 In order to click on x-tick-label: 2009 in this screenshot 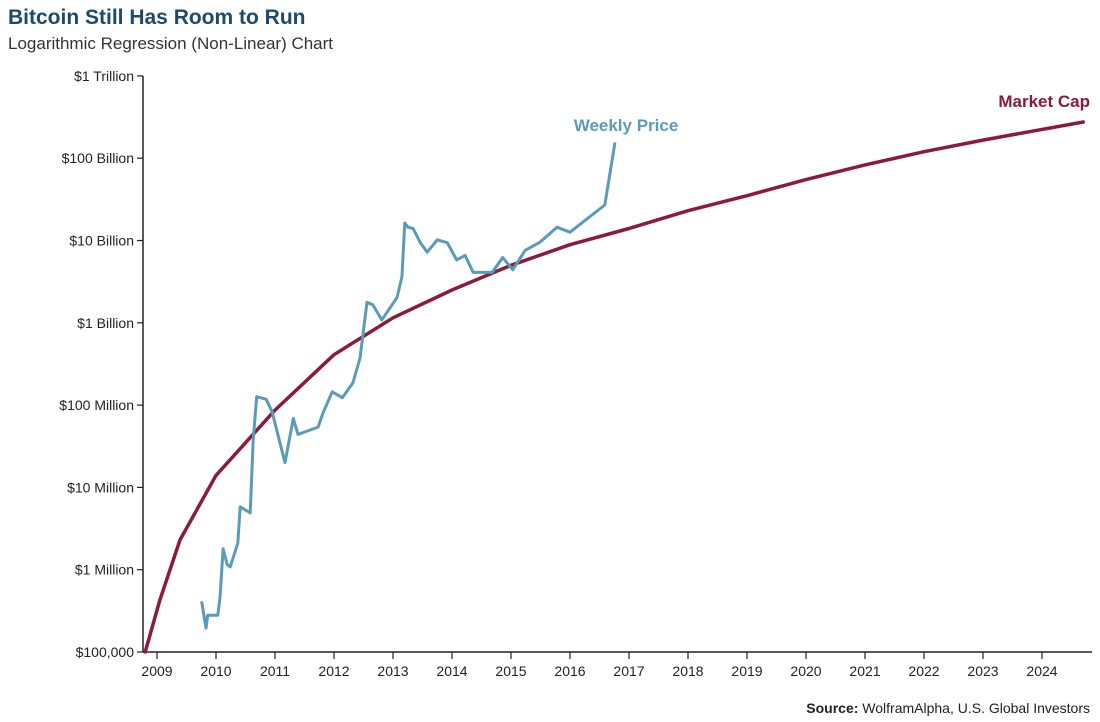, I will do `click(156, 671)`.